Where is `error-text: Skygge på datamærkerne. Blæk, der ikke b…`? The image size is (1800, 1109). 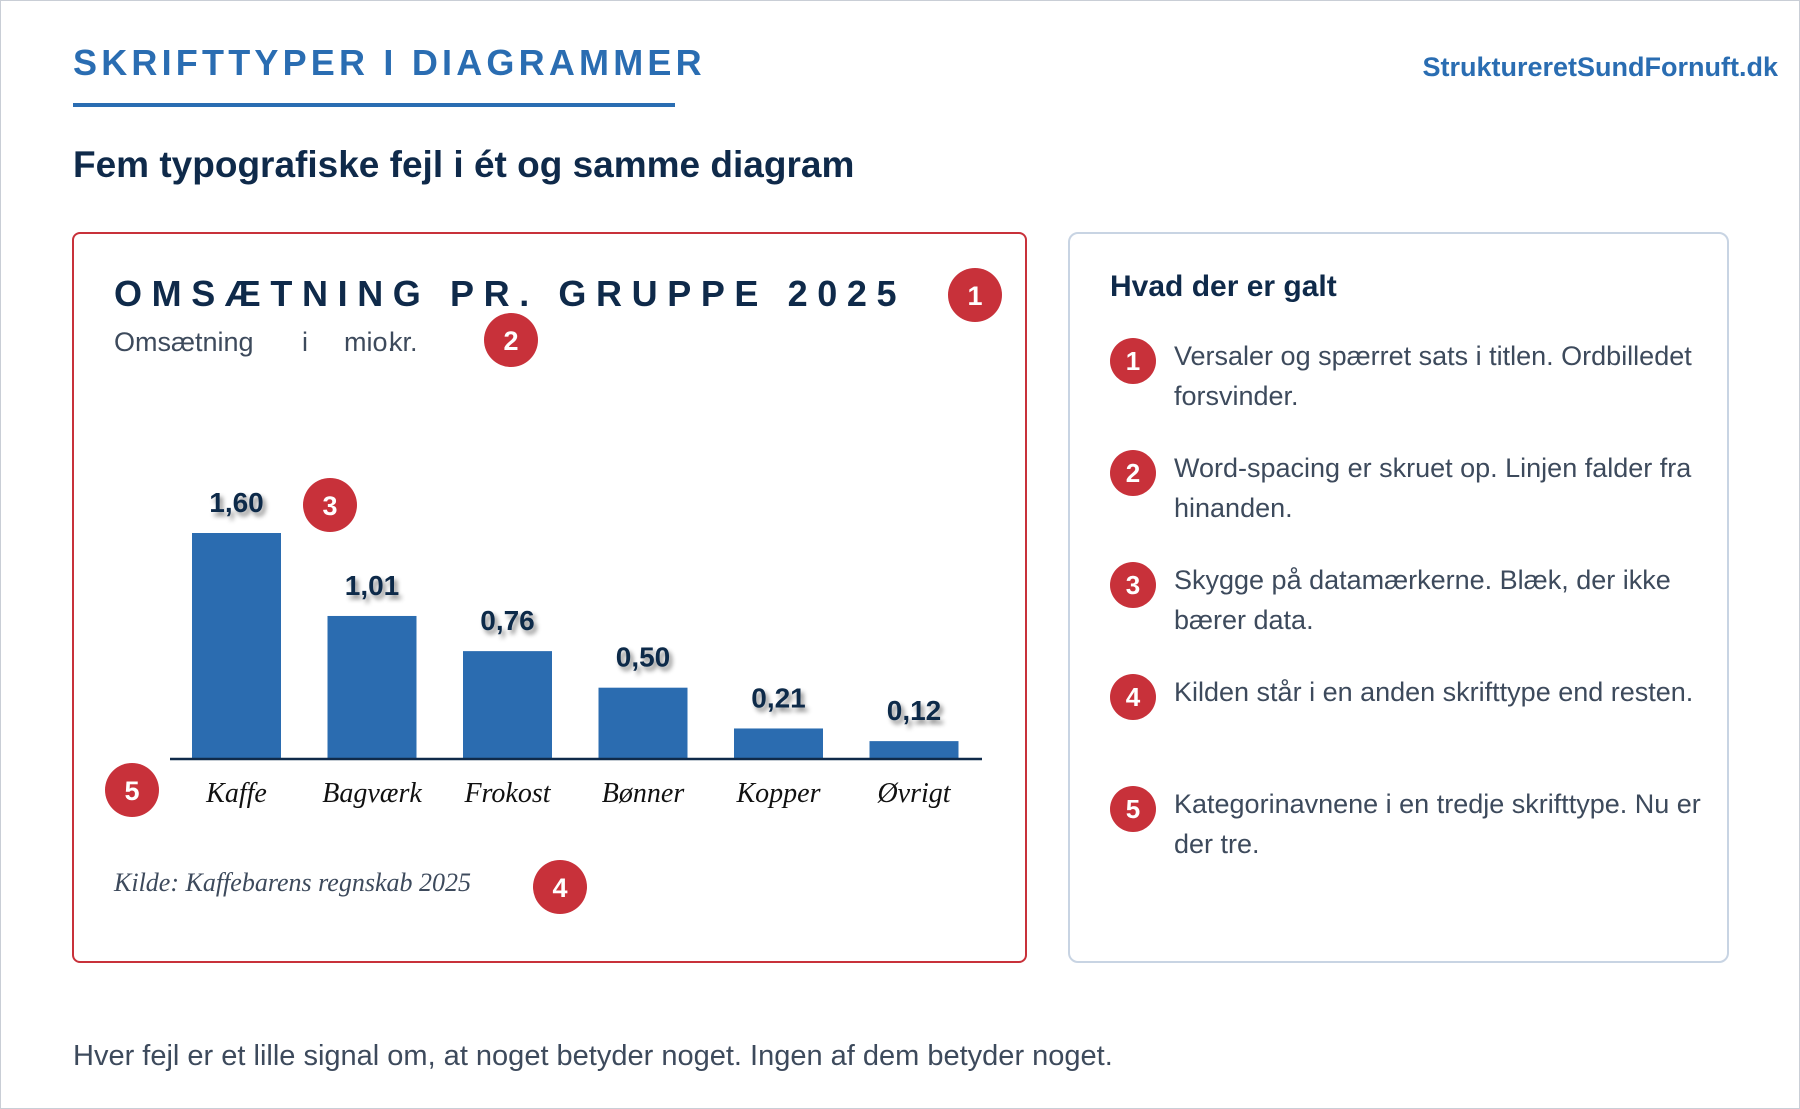
error-text: Skygge på datamærkerne. Blæk, der ikke b… is located at coordinates (1422, 600).